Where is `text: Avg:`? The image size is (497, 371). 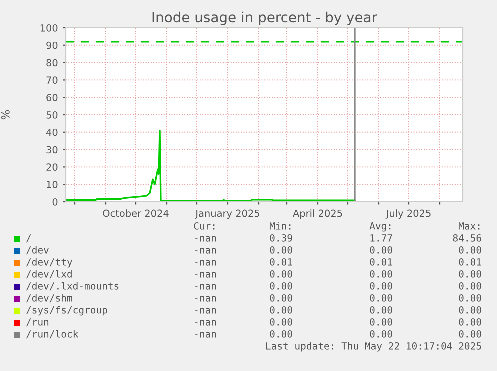
text: Avg: is located at coordinates (380, 227).